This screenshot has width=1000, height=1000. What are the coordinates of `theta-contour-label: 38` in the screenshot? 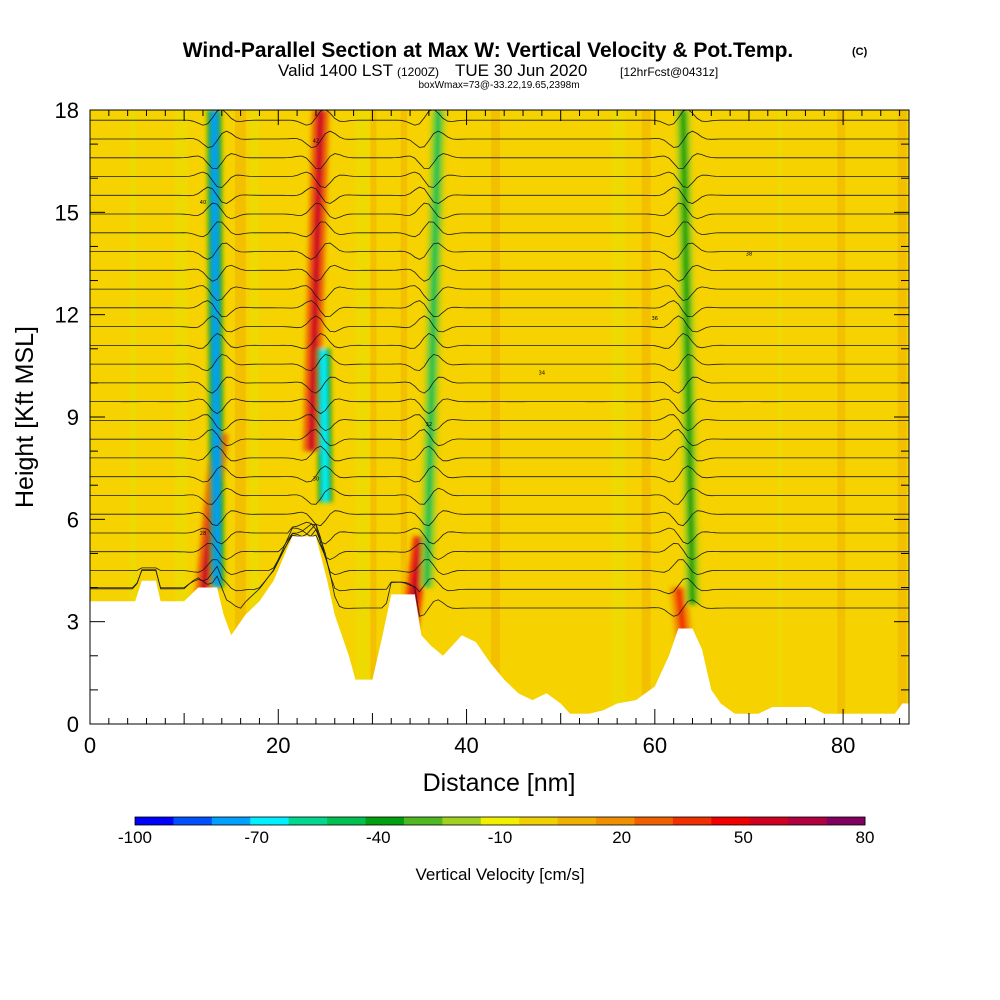 It's located at (749, 254).